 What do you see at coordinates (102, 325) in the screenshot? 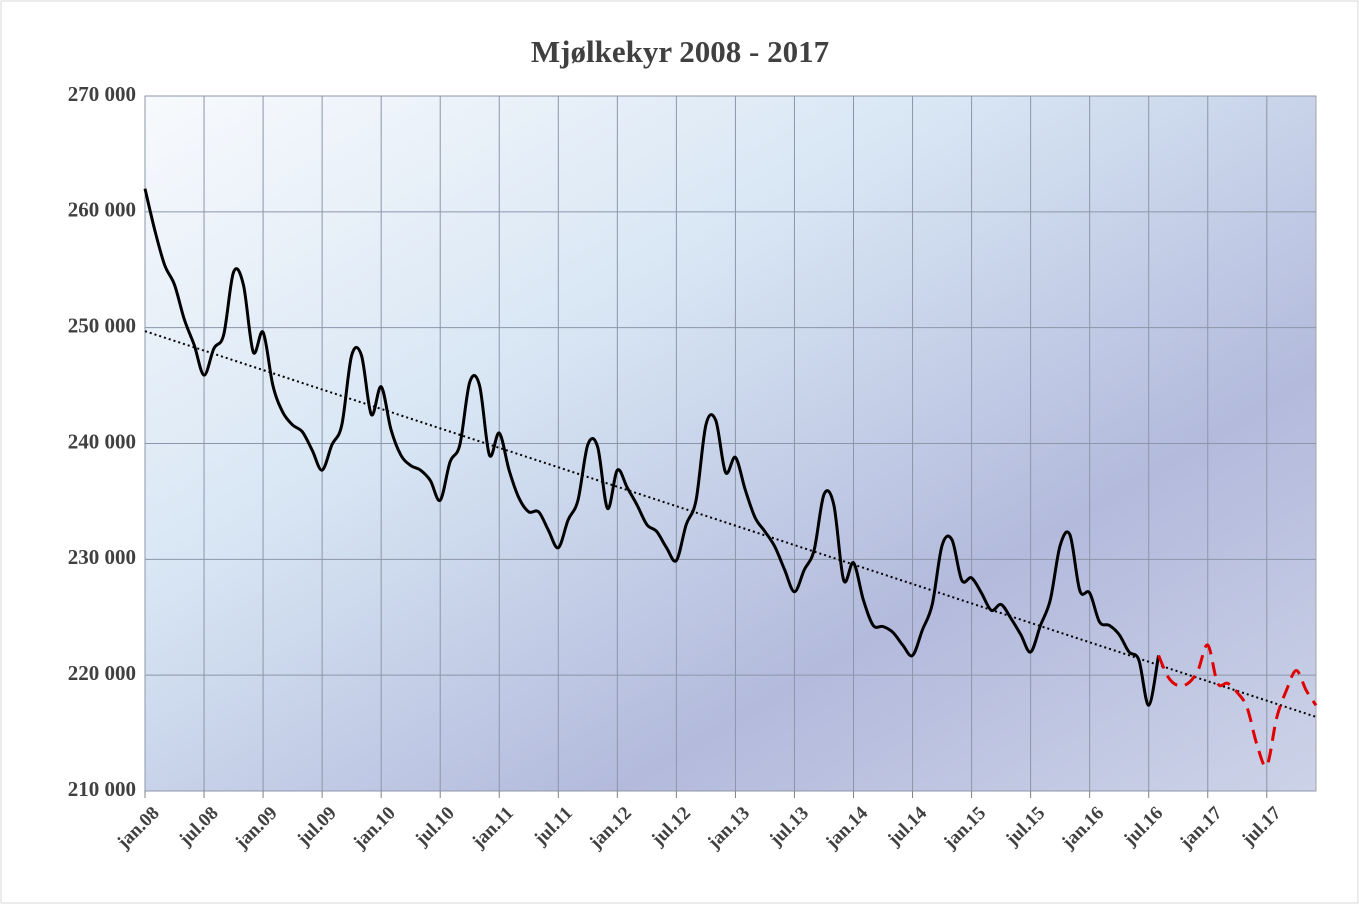
I see `y-tick-label: 250 000` at bounding box center [102, 325].